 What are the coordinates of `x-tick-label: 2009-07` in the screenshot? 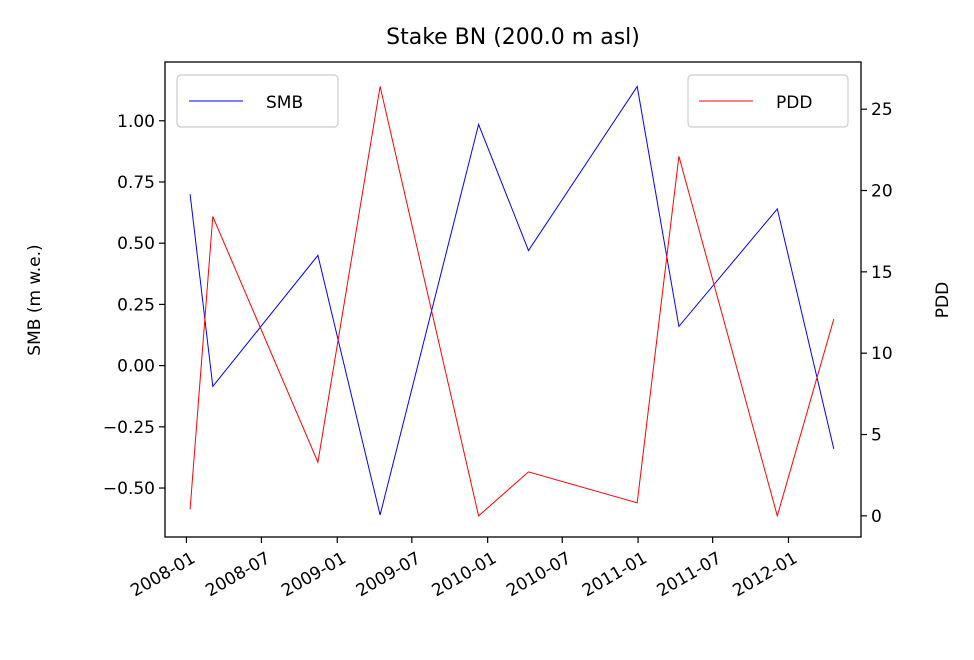 It's located at (389, 574).